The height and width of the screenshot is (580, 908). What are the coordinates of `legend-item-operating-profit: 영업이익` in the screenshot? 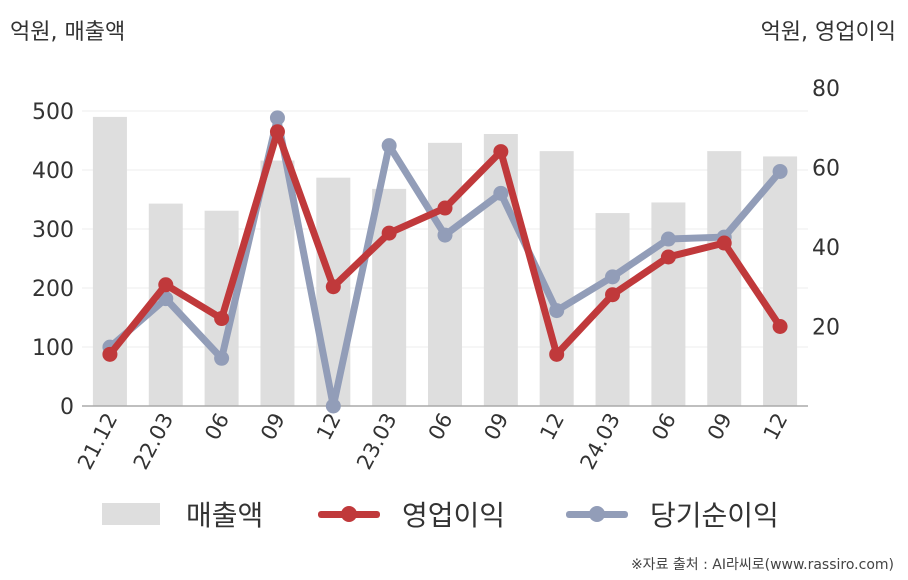 It's located at (411, 514).